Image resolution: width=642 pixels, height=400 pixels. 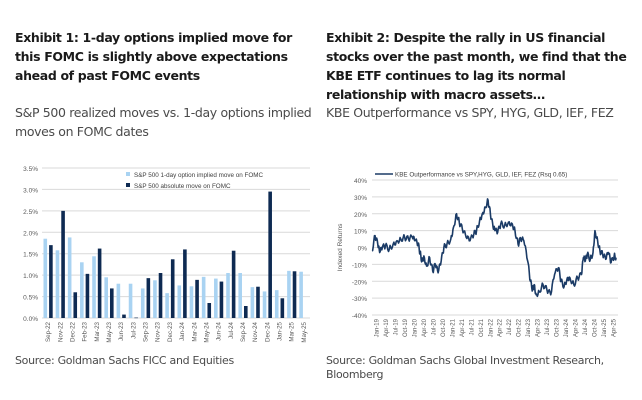 What do you see at coordinates (72, 331) in the screenshot?
I see `x-tick-label: Dec-22` at bounding box center [72, 331].